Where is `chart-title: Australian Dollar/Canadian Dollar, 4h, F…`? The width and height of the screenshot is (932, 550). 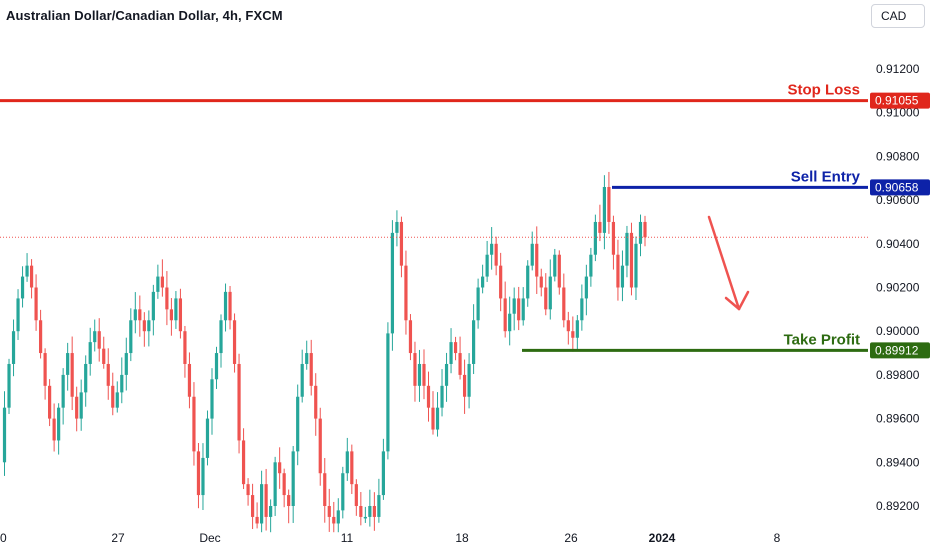 chart-title: Australian Dollar/Canadian Dollar, 4h, F… is located at coordinates (144, 15).